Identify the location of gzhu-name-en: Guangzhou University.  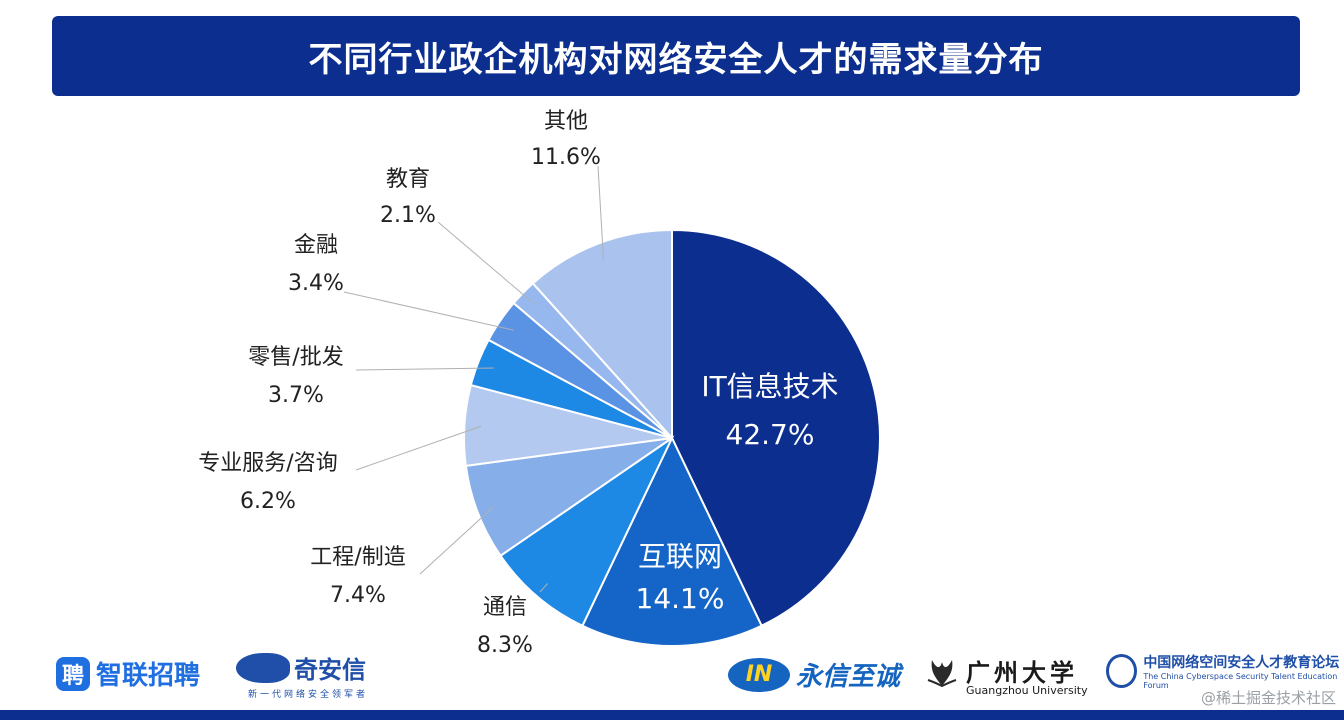
(1027, 690).